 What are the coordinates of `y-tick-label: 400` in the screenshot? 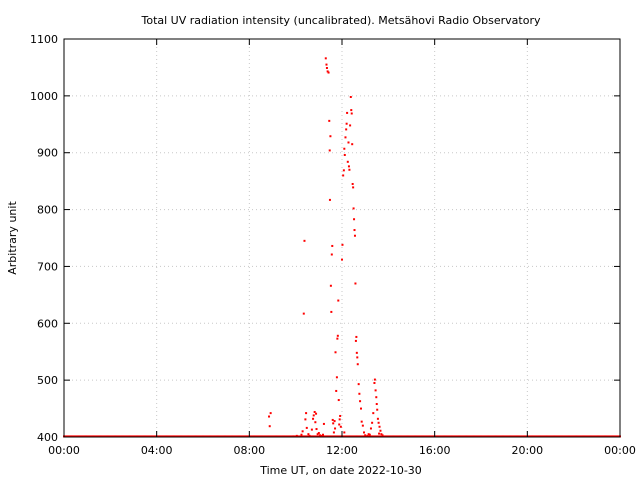 It's located at (47, 437).